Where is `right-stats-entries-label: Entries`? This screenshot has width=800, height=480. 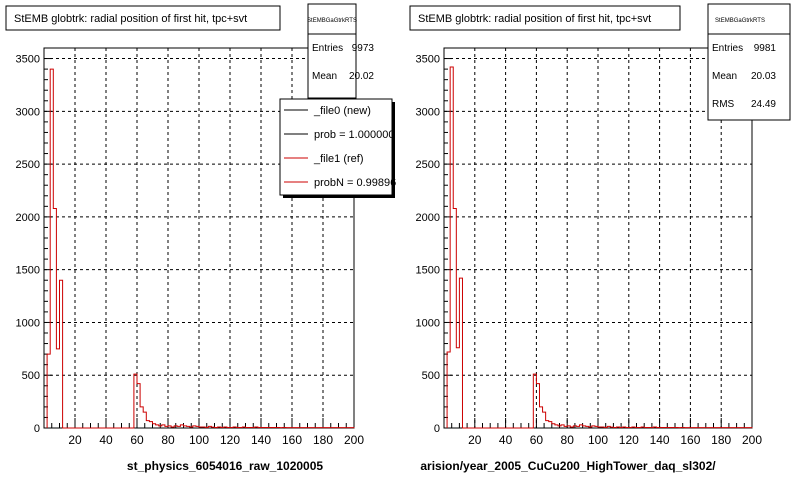 right-stats-entries-label: Entries is located at coordinates (727, 48).